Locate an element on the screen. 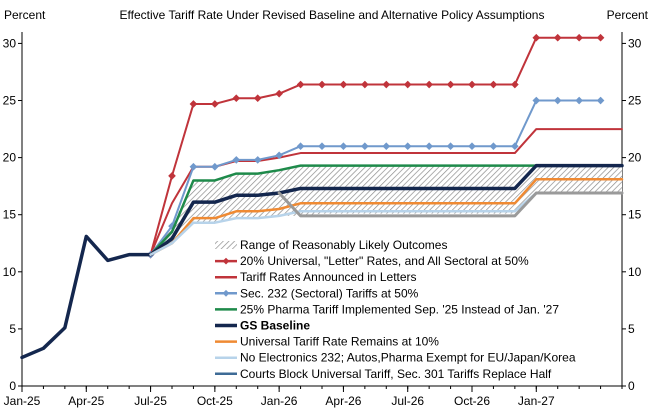 The height and width of the screenshot is (408, 656). legend-label: Tariff Rates Announced in Letters is located at coordinates (328, 277).